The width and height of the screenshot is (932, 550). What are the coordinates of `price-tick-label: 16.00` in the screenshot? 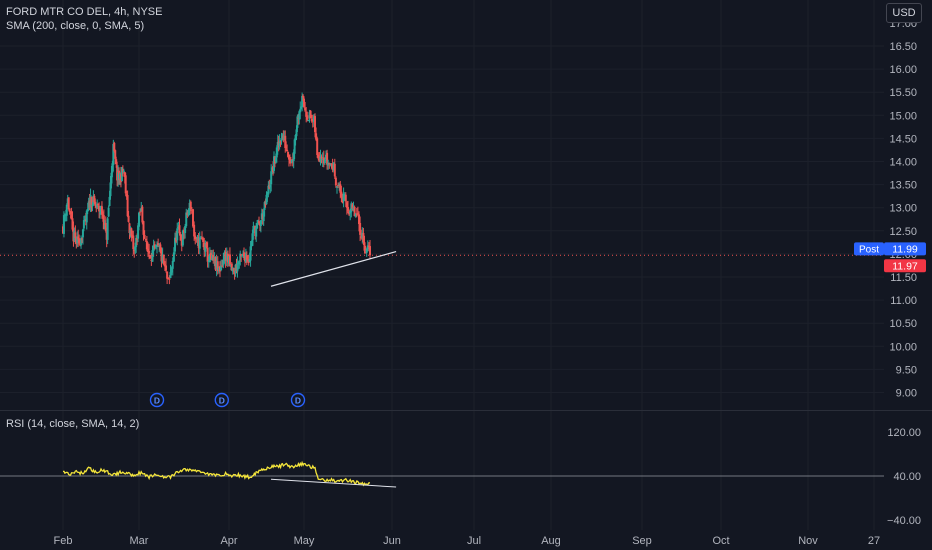 It's located at (903, 70).